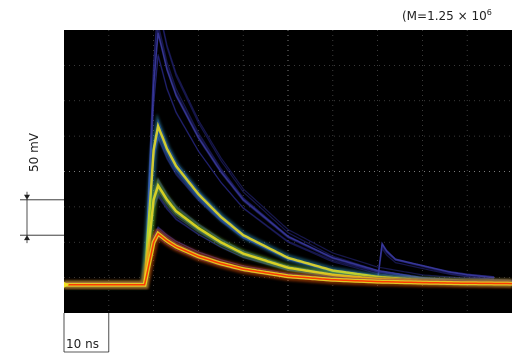 The width and height of the screenshot is (513, 354). I want to click on trace-peak-core, so click(288, 259).